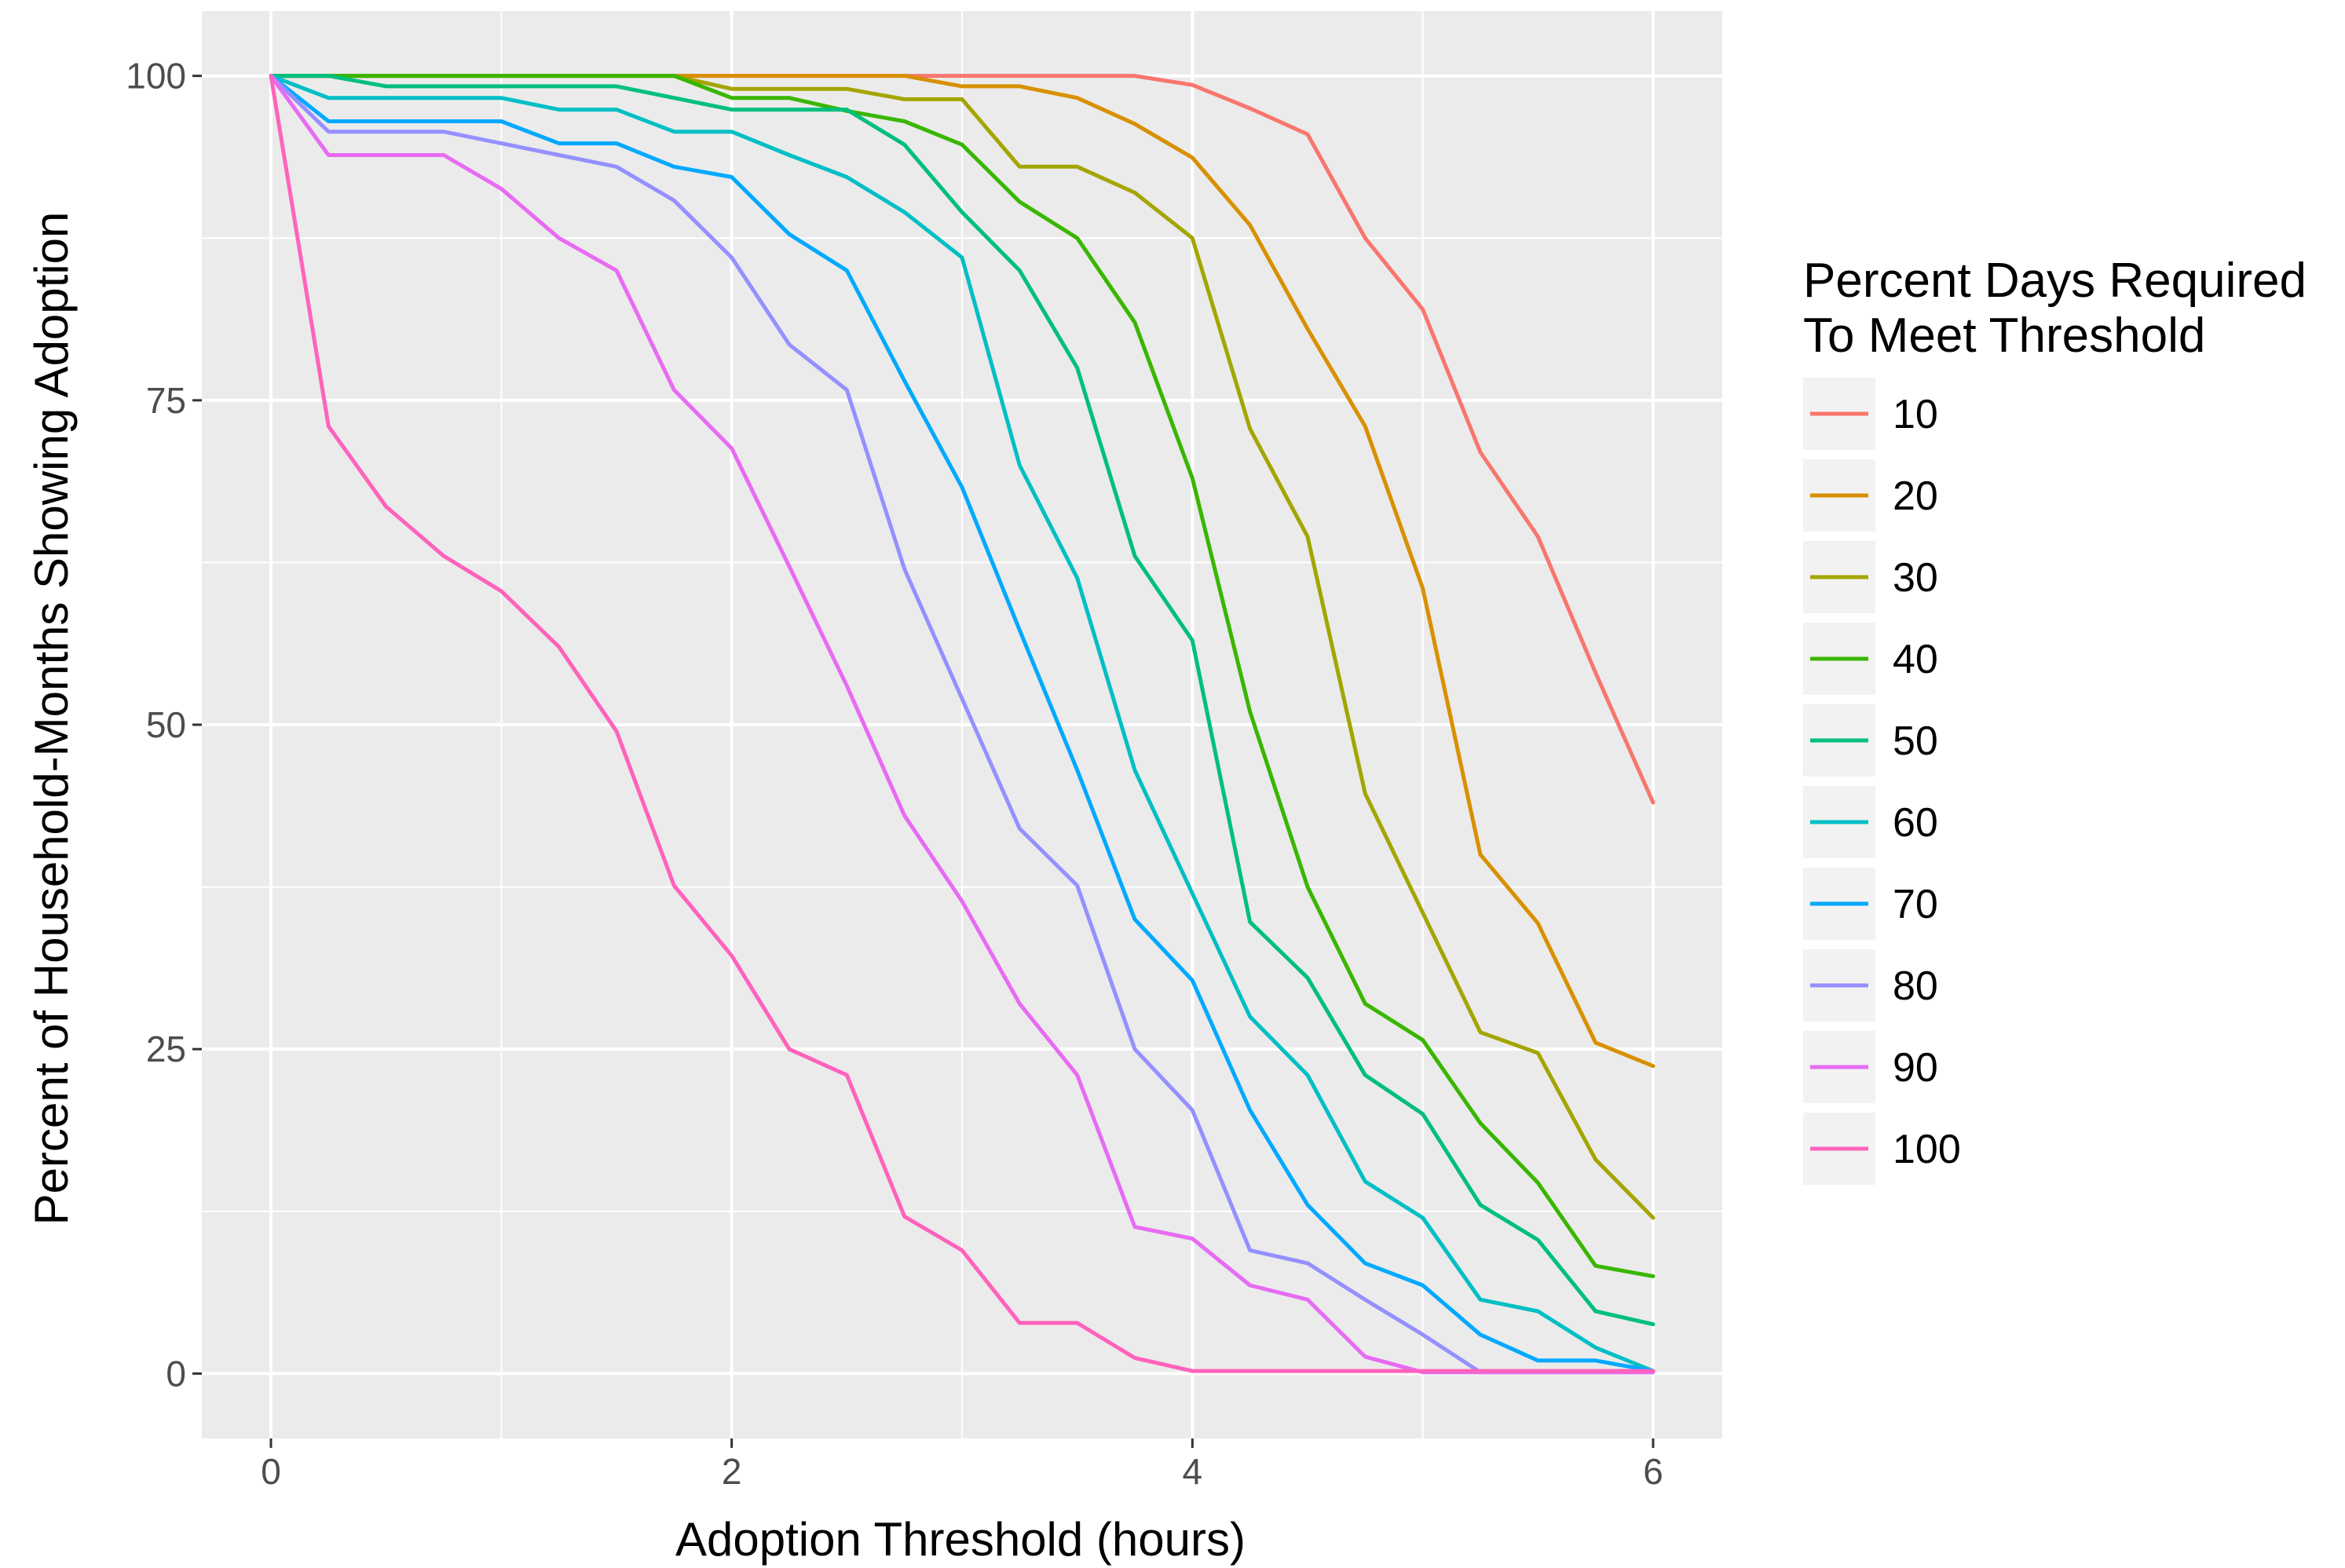 The width and height of the screenshot is (2345, 1568). What do you see at coordinates (271, 1471) in the screenshot?
I see `x-tick-label: 0` at bounding box center [271, 1471].